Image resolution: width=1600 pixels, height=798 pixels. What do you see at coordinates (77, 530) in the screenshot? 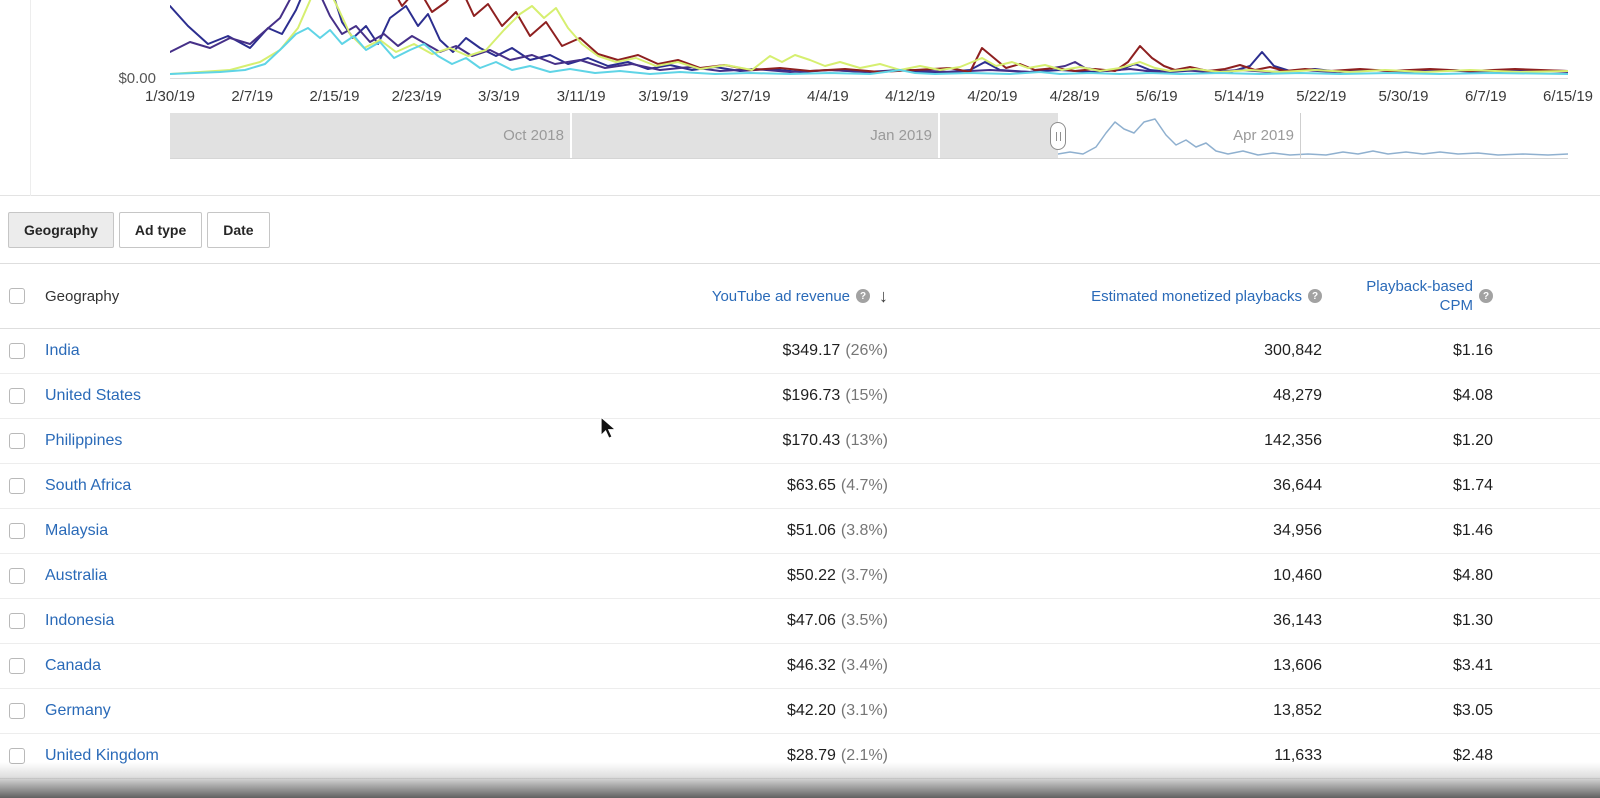
I see `country-link: Malaysia` at bounding box center [77, 530].